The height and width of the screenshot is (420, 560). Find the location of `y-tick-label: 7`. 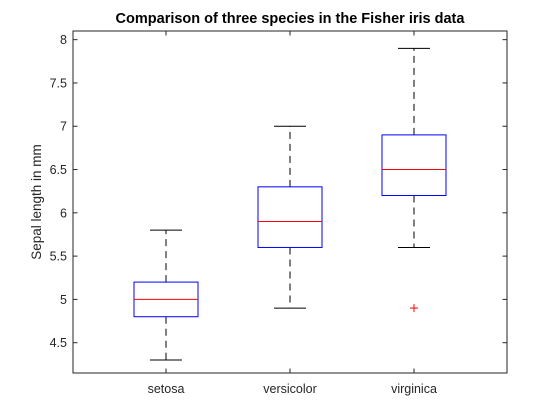

y-tick-label: 7 is located at coordinates (63, 127).